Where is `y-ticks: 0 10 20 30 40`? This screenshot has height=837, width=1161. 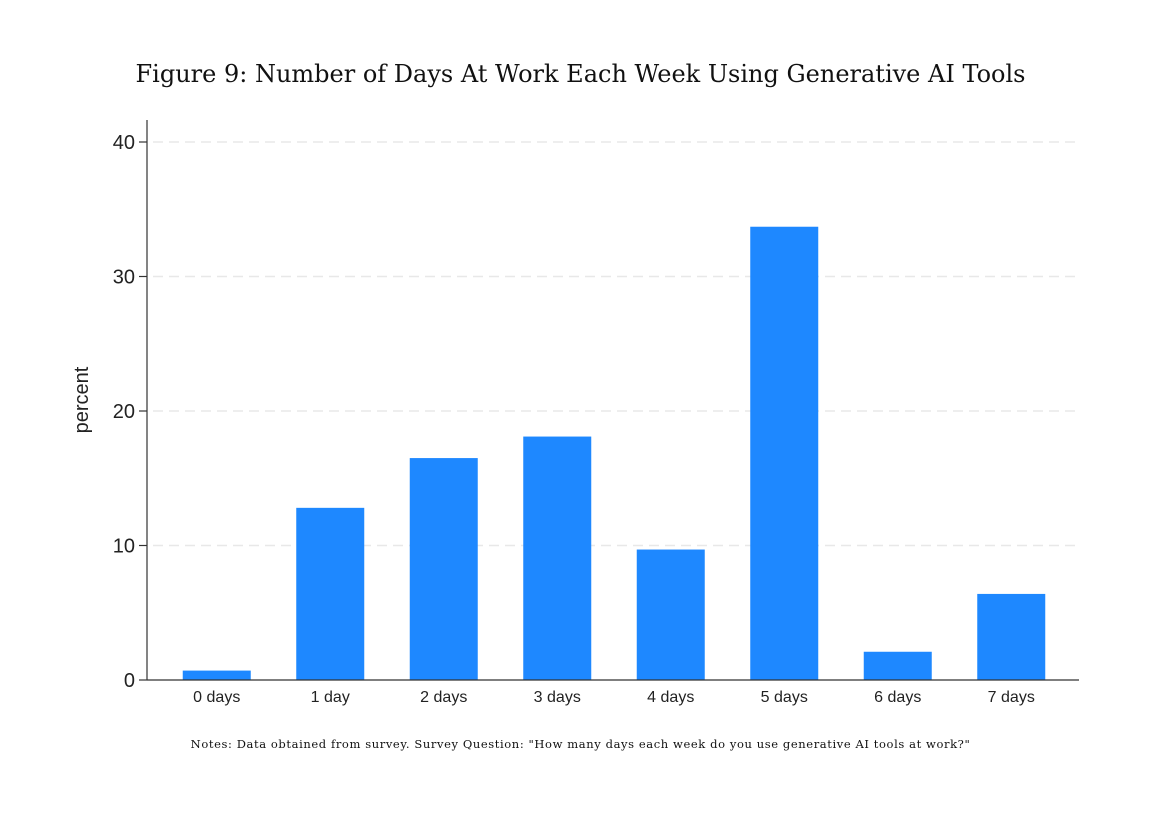 y-ticks: 0 10 20 30 40 is located at coordinates (130, 412).